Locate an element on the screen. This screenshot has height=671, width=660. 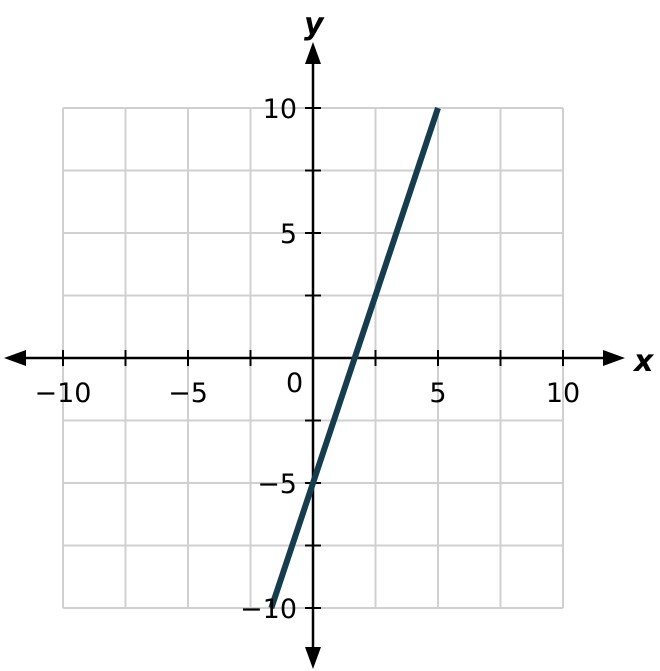
y-axis-down-arrow is located at coordinates (313, 658).